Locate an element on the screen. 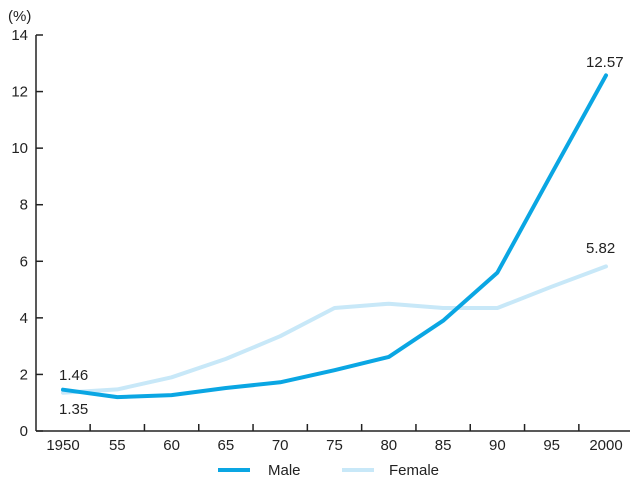 The width and height of the screenshot is (634, 481). legend-label-male: Male is located at coordinates (284, 470).